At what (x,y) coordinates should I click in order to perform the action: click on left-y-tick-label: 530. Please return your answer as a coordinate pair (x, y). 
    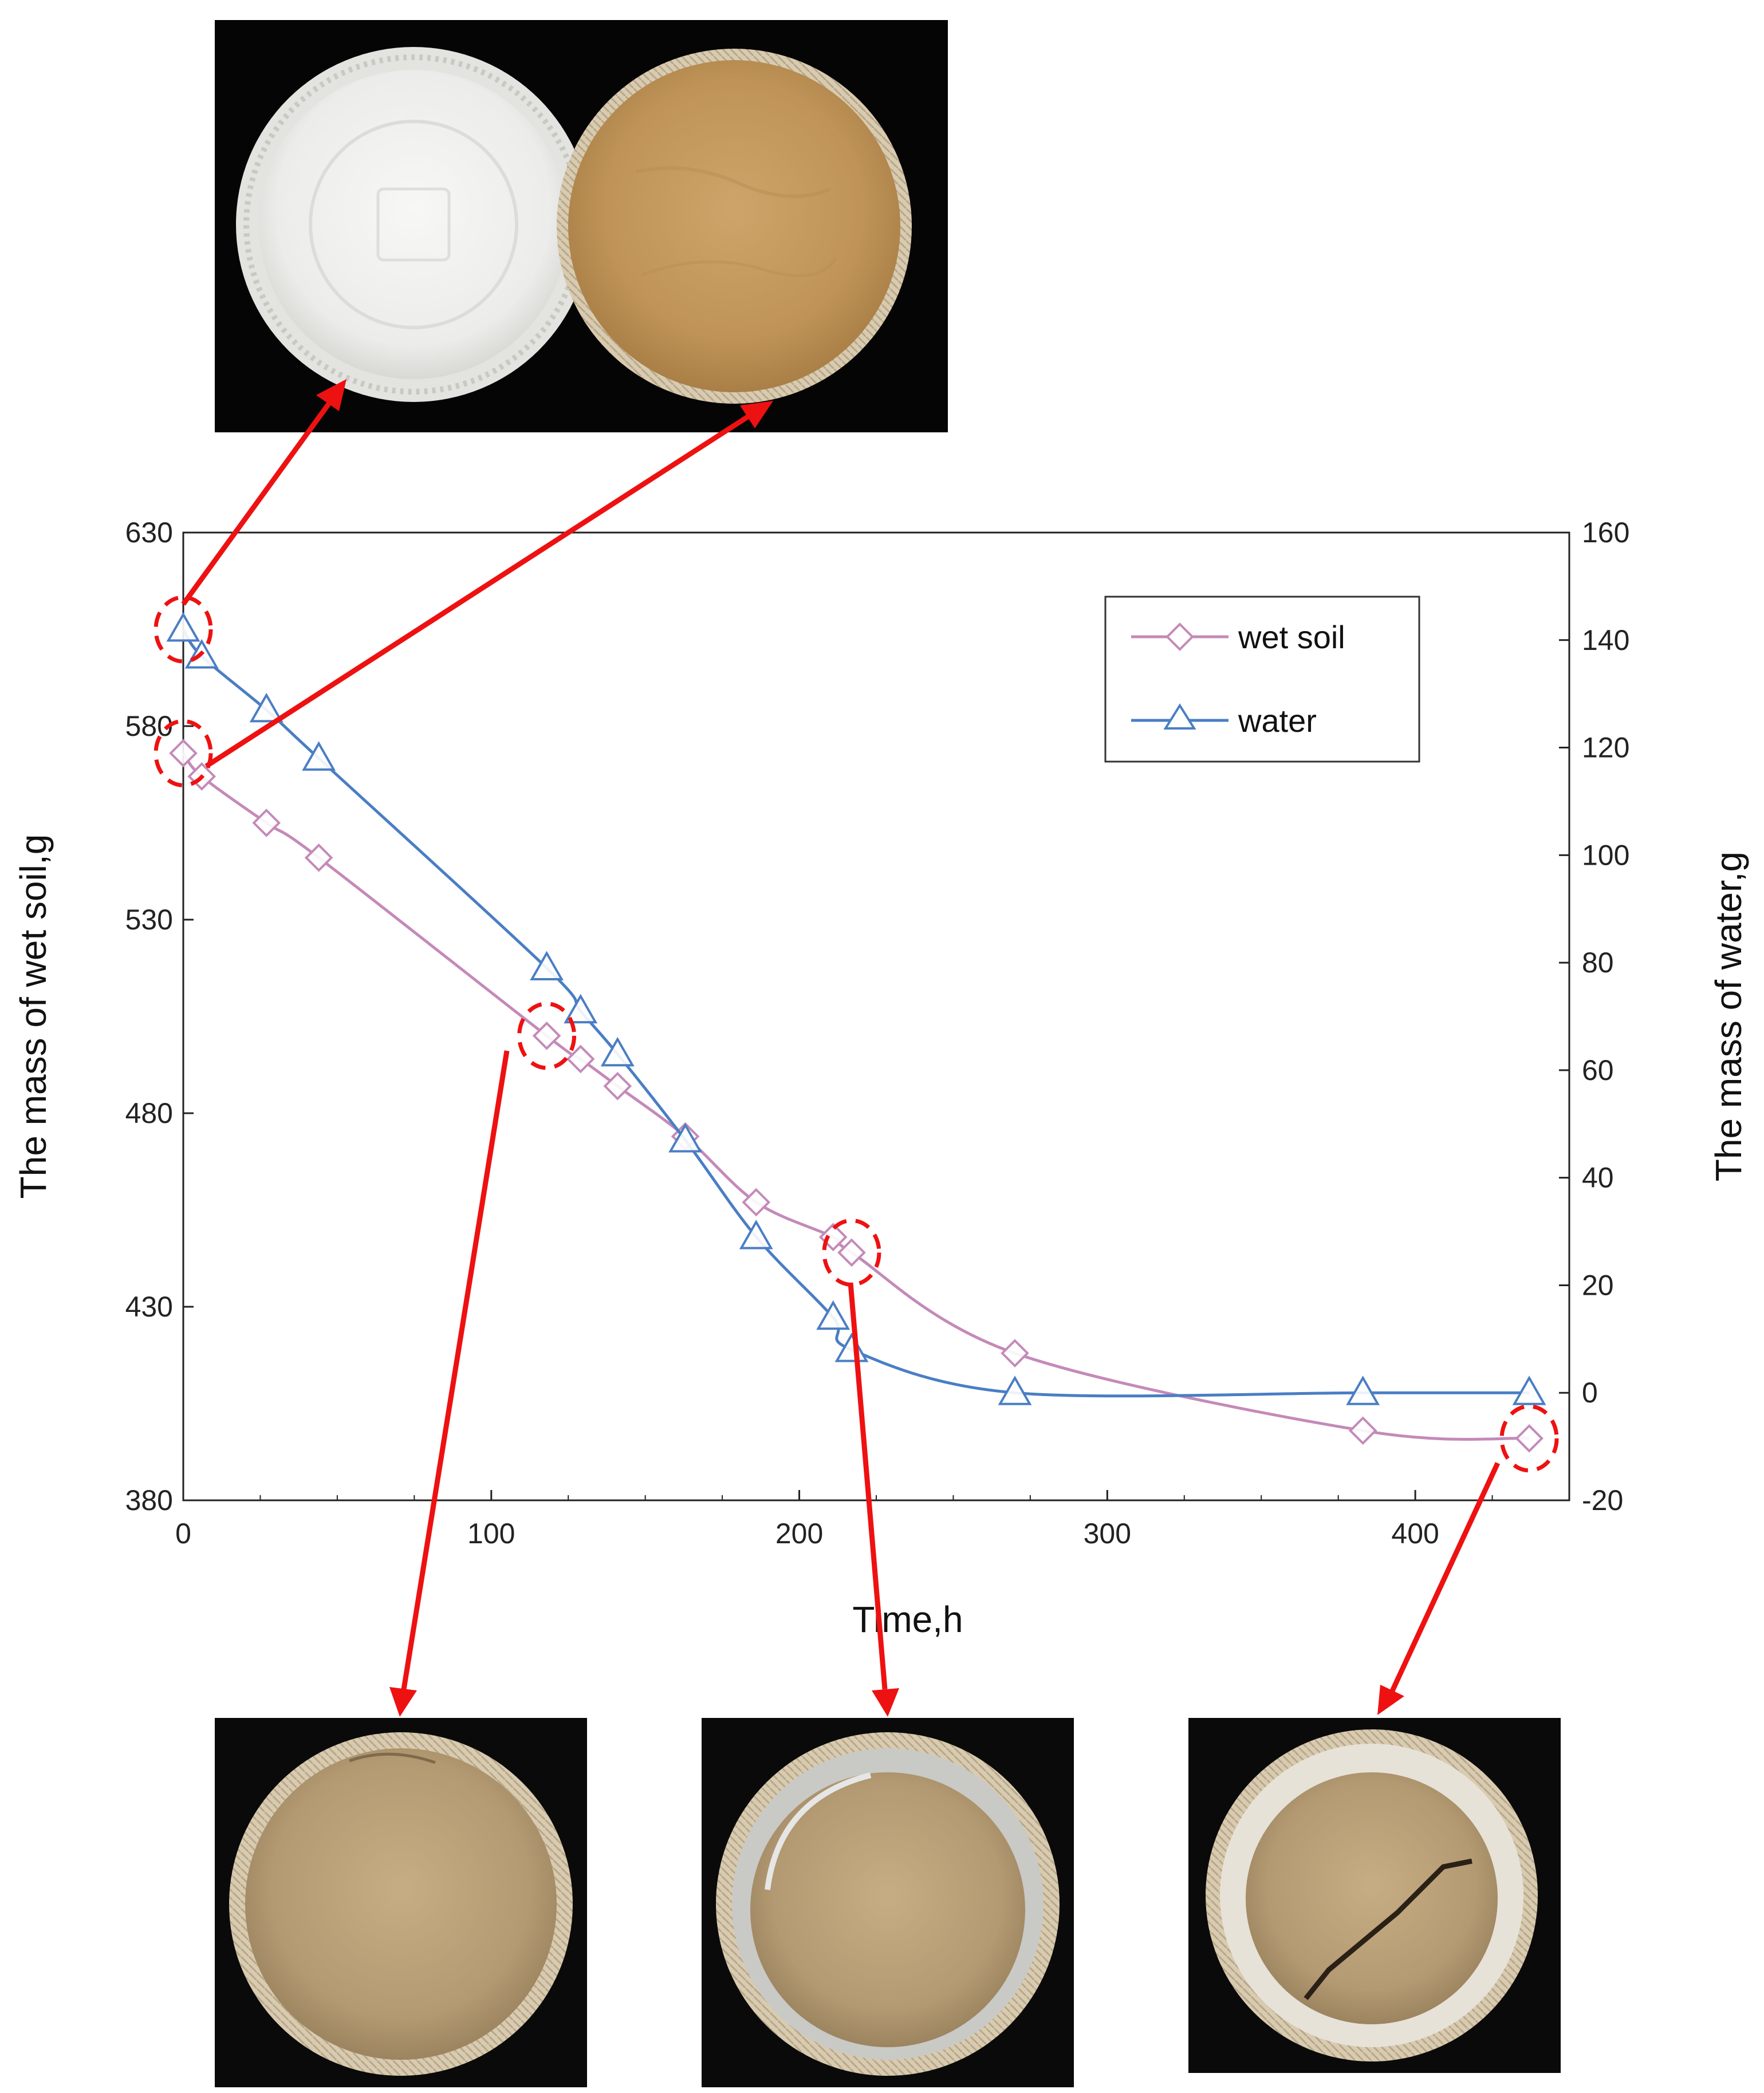
    Looking at the image, I should click on (149, 920).